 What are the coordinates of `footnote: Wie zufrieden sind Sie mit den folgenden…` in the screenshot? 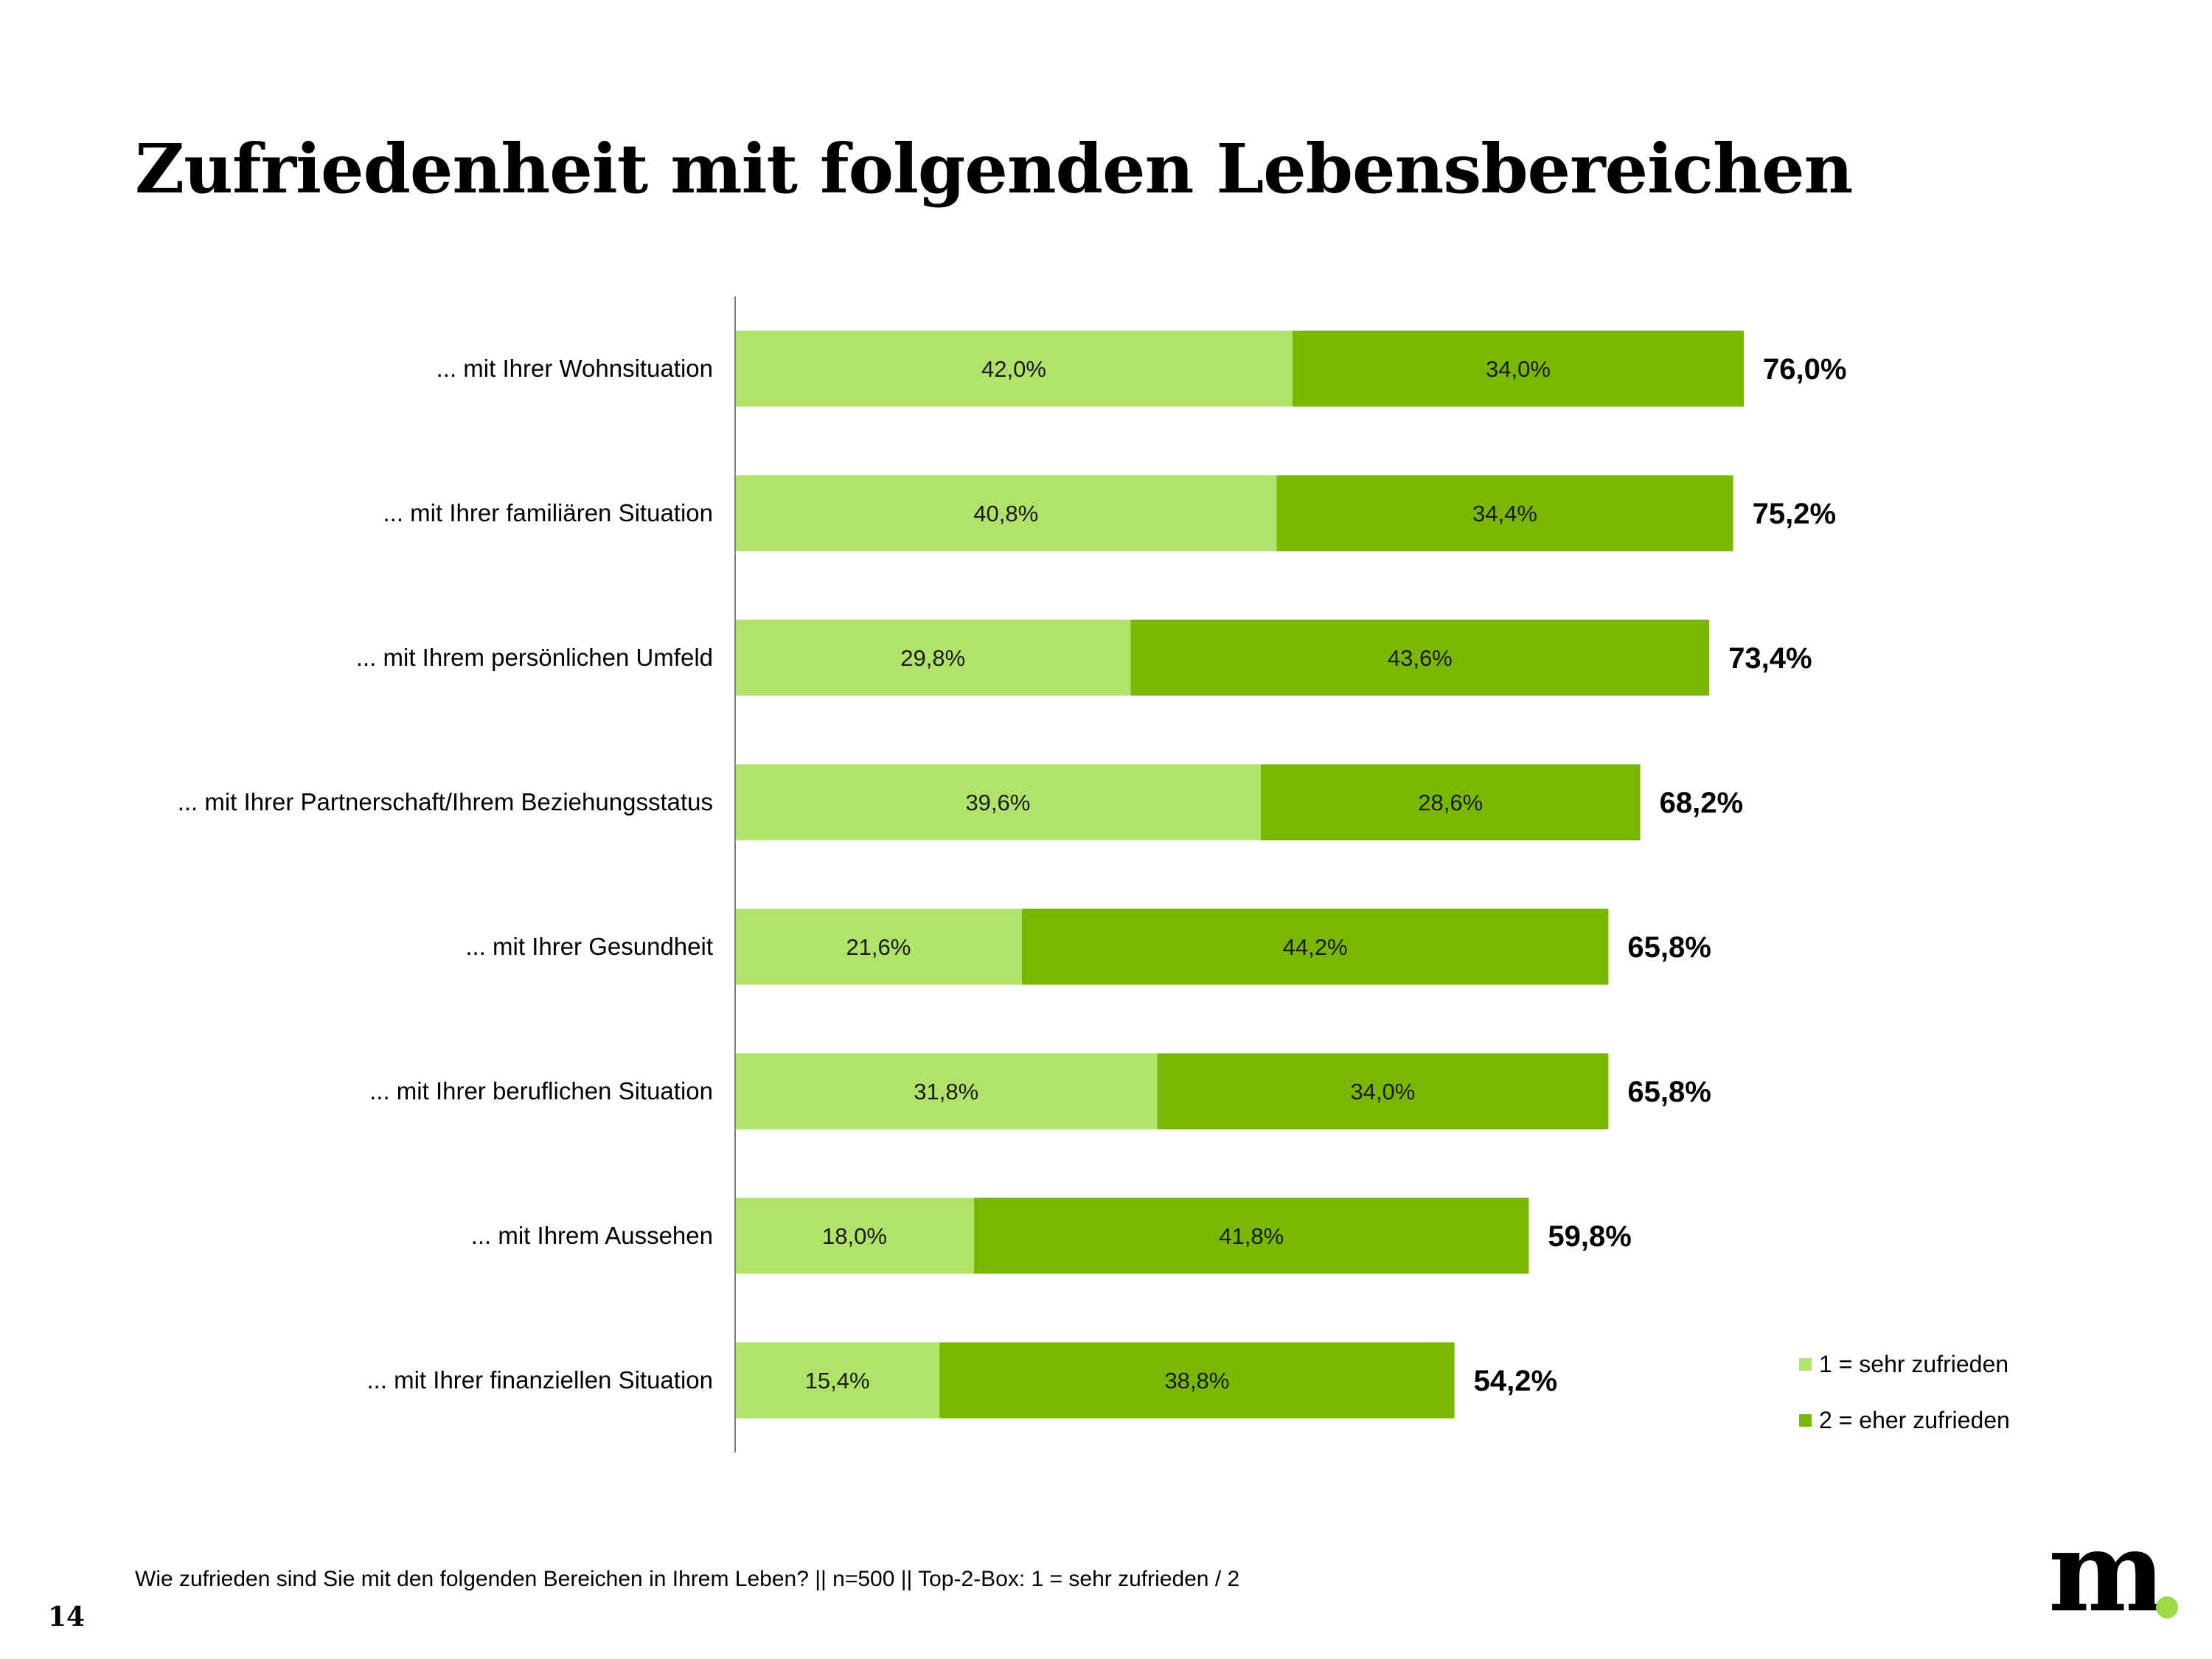 It's located at (687, 1579).